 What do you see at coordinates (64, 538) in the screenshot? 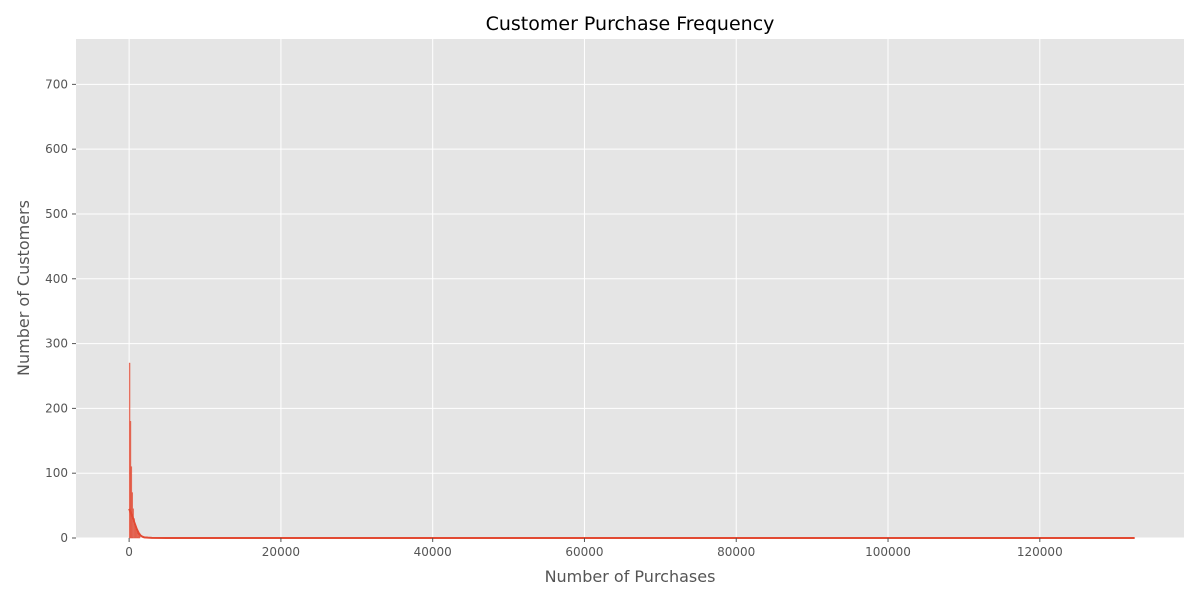
I see `y-tick-label: 0` at bounding box center [64, 538].